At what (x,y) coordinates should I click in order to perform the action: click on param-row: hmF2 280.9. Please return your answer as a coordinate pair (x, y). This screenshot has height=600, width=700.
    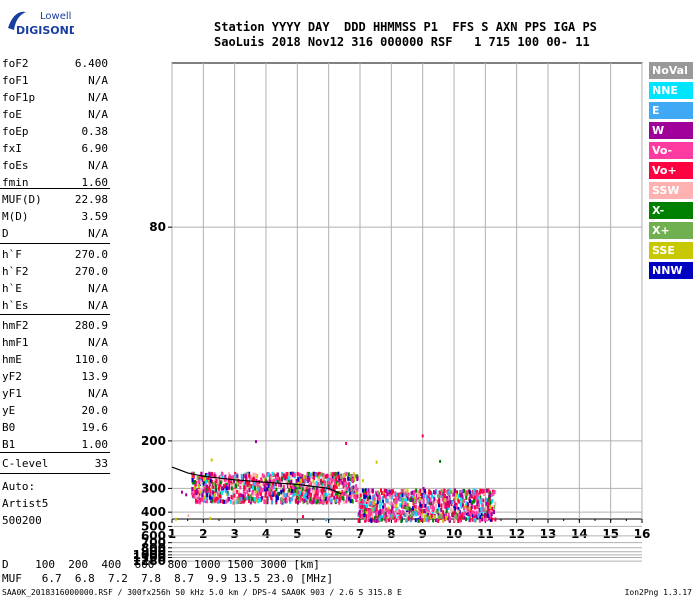
    Looking at the image, I should click on (55, 327).